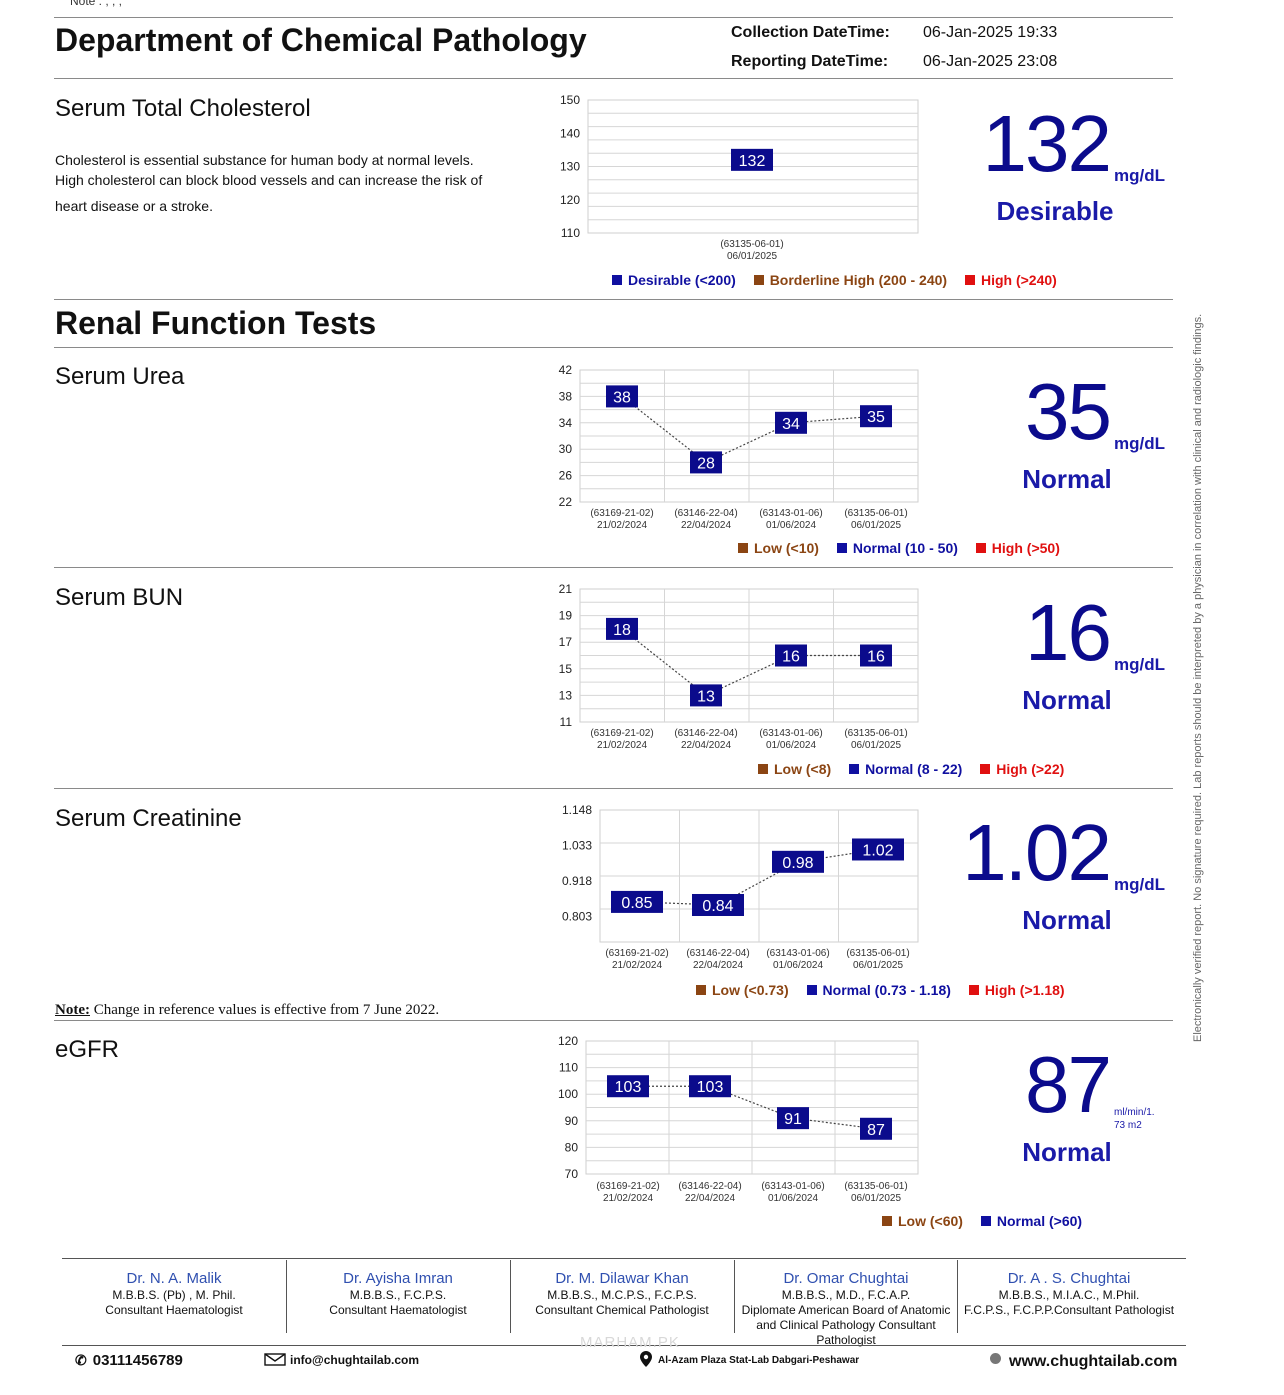  I want to click on doctor-role: F.C.P.S., F.C.P.P.Consultant Pathologist, so click(1069, 1310).